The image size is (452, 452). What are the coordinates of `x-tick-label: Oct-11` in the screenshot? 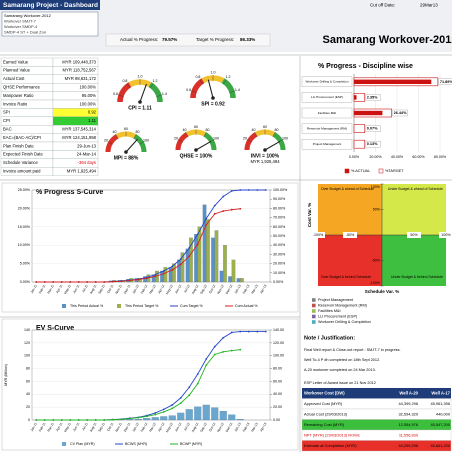 It's located at (110, 289).